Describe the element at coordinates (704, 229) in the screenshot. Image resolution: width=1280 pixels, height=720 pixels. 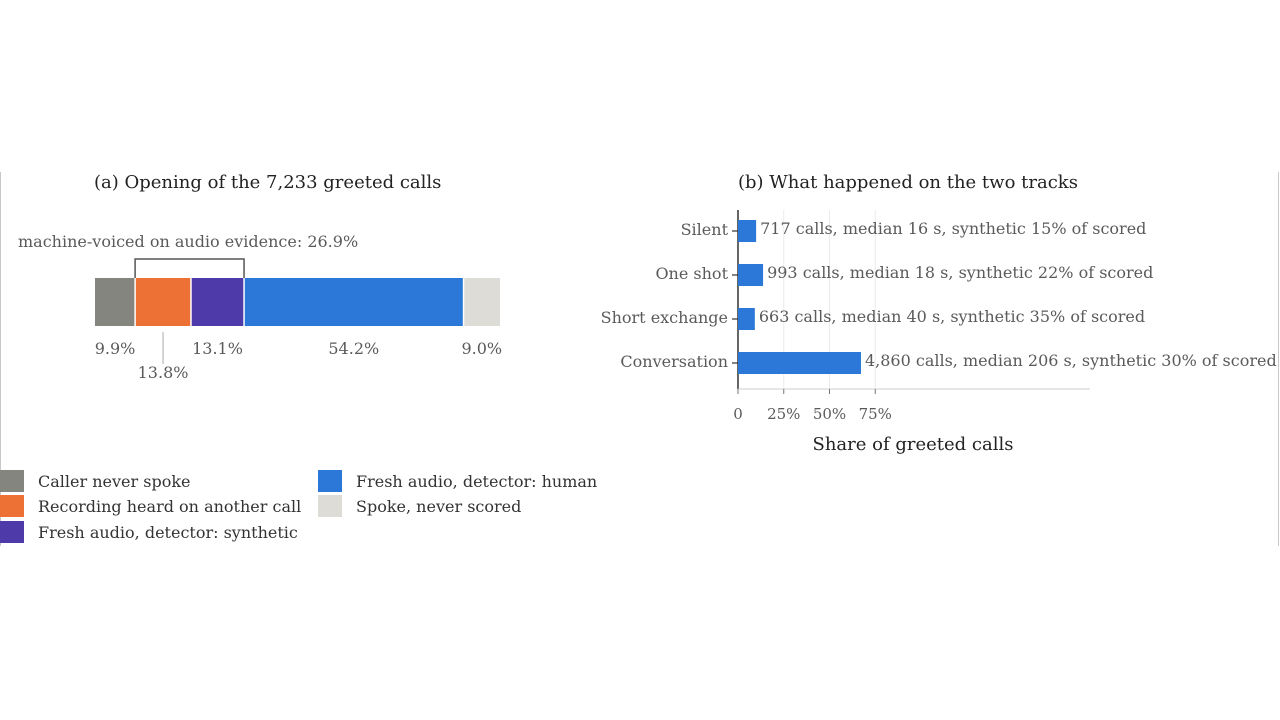
I see `category-label-1: Silent` at that location.